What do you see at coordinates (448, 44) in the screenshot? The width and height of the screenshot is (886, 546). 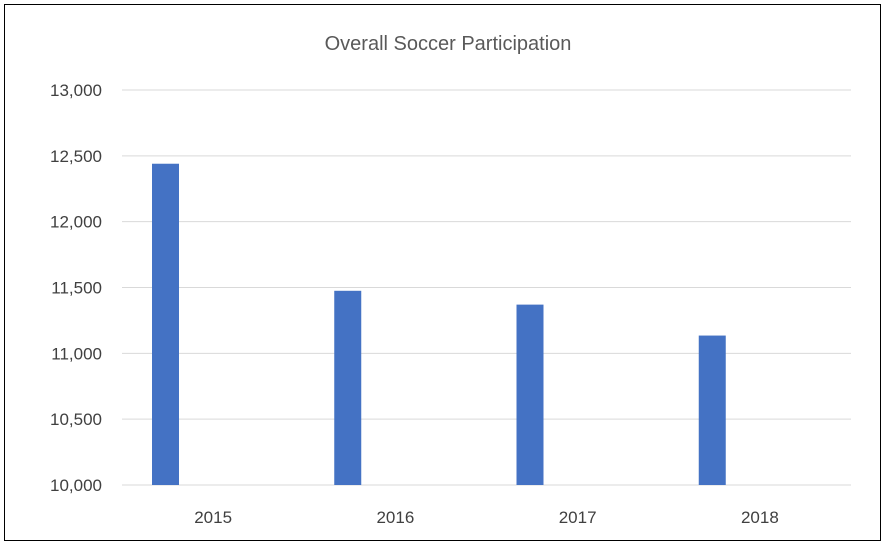 I see `chart-title: Overall Soccer Participation` at bounding box center [448, 44].